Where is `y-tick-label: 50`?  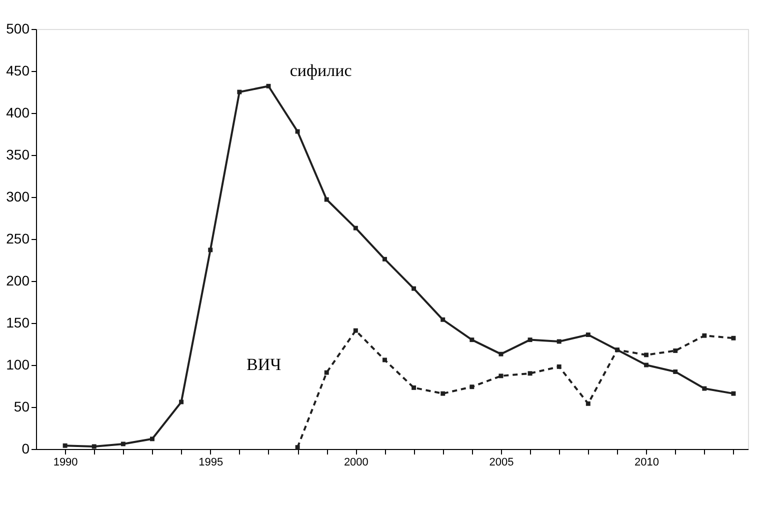
y-tick-label: 50 is located at coordinates (22, 406).